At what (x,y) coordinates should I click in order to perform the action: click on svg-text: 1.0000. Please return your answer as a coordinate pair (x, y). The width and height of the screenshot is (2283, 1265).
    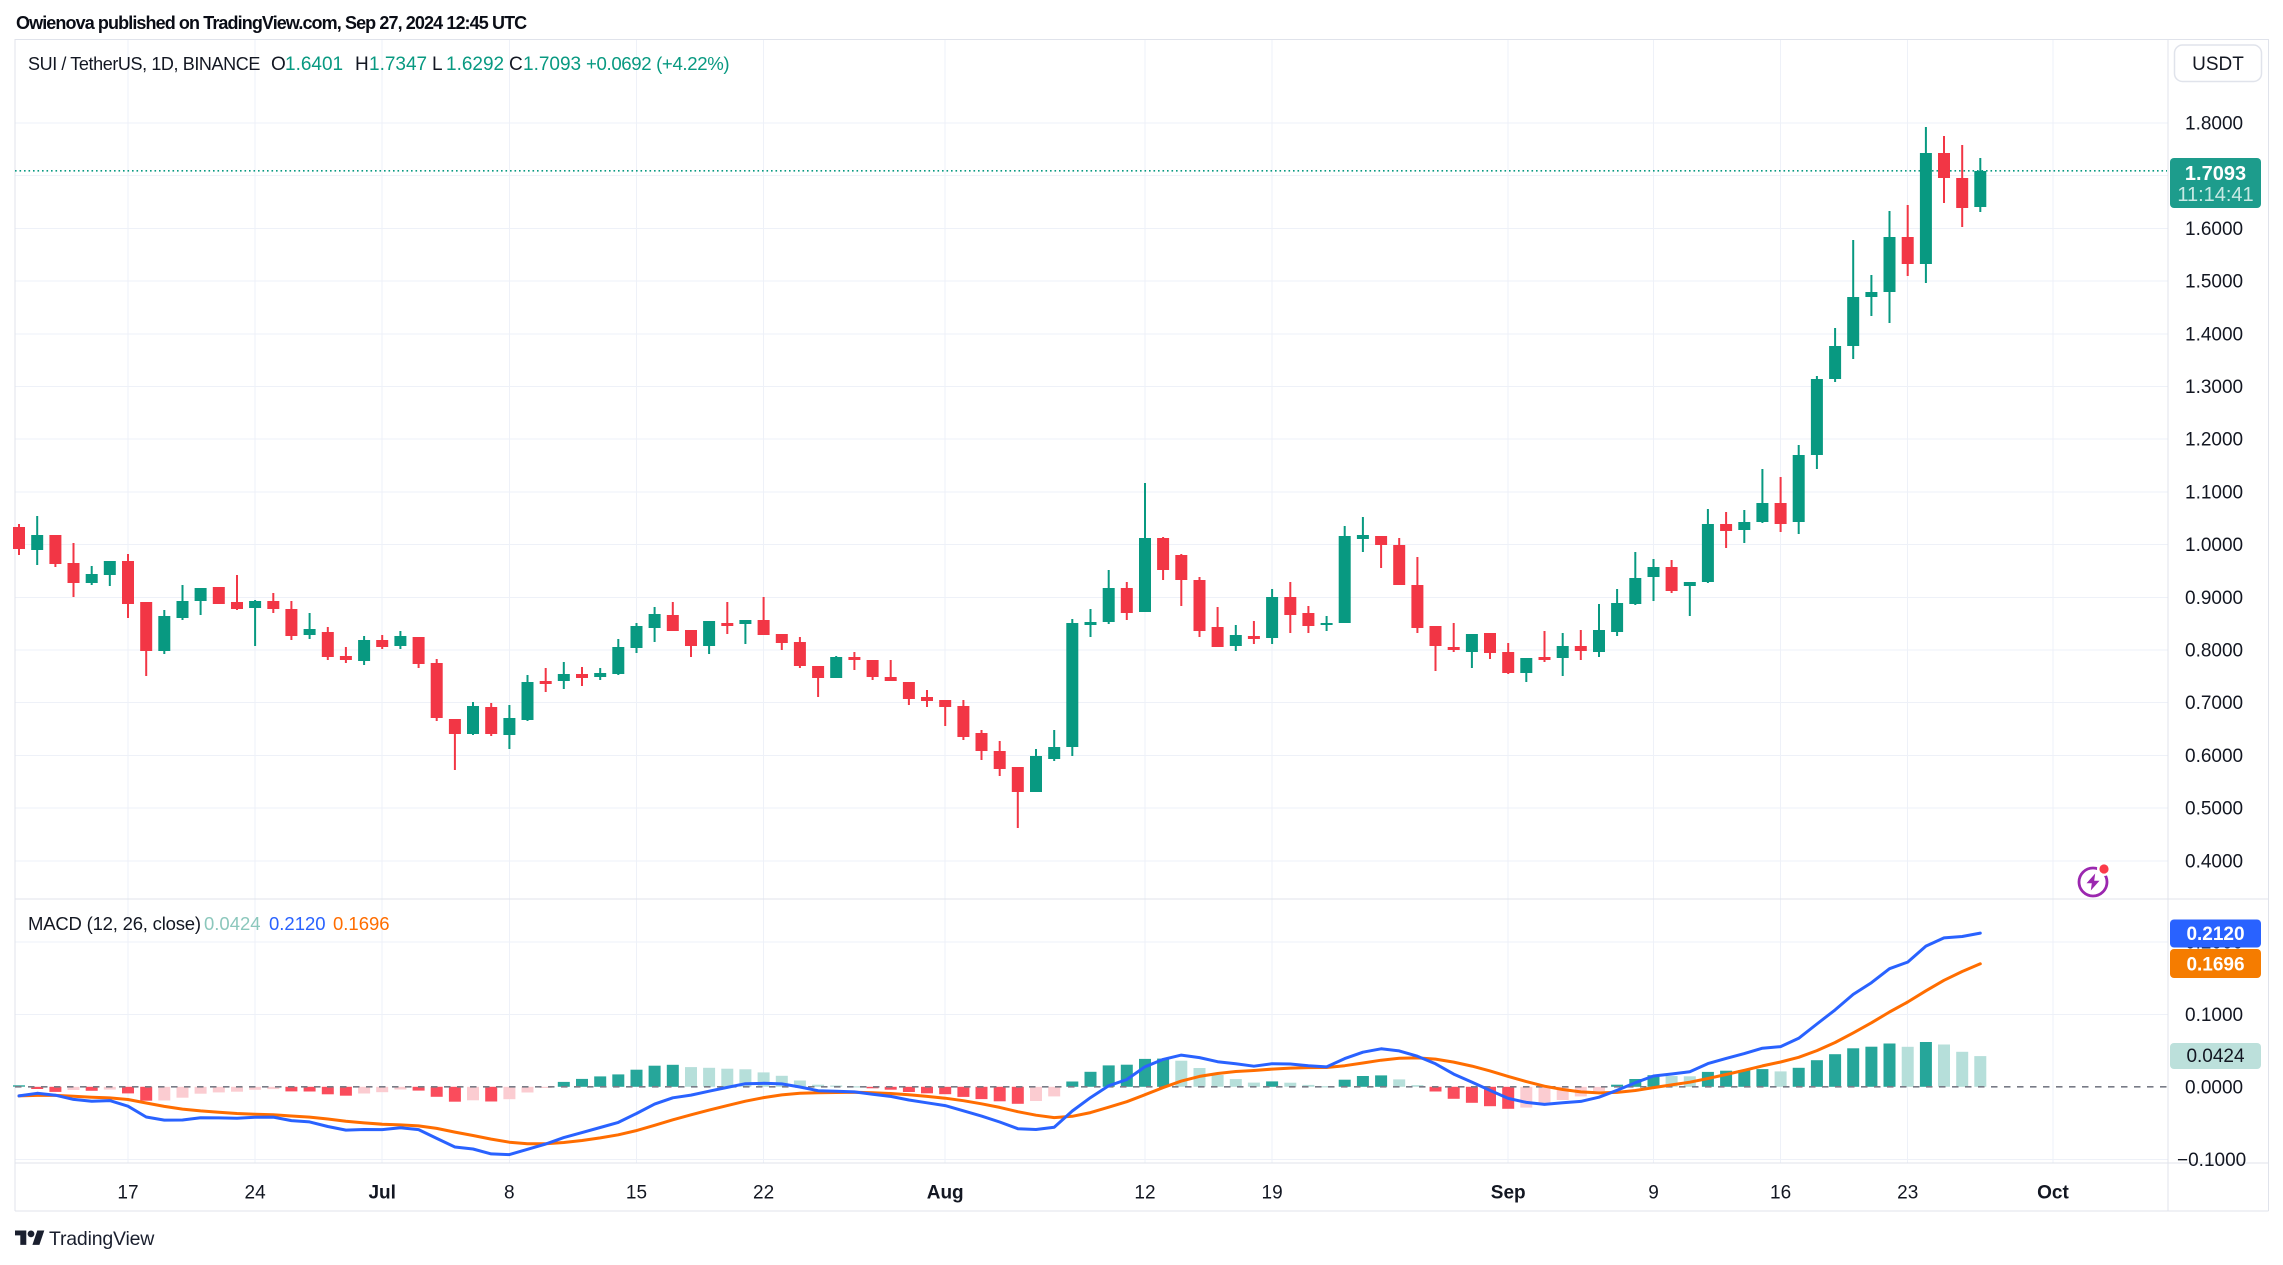
    Looking at the image, I should click on (2214, 545).